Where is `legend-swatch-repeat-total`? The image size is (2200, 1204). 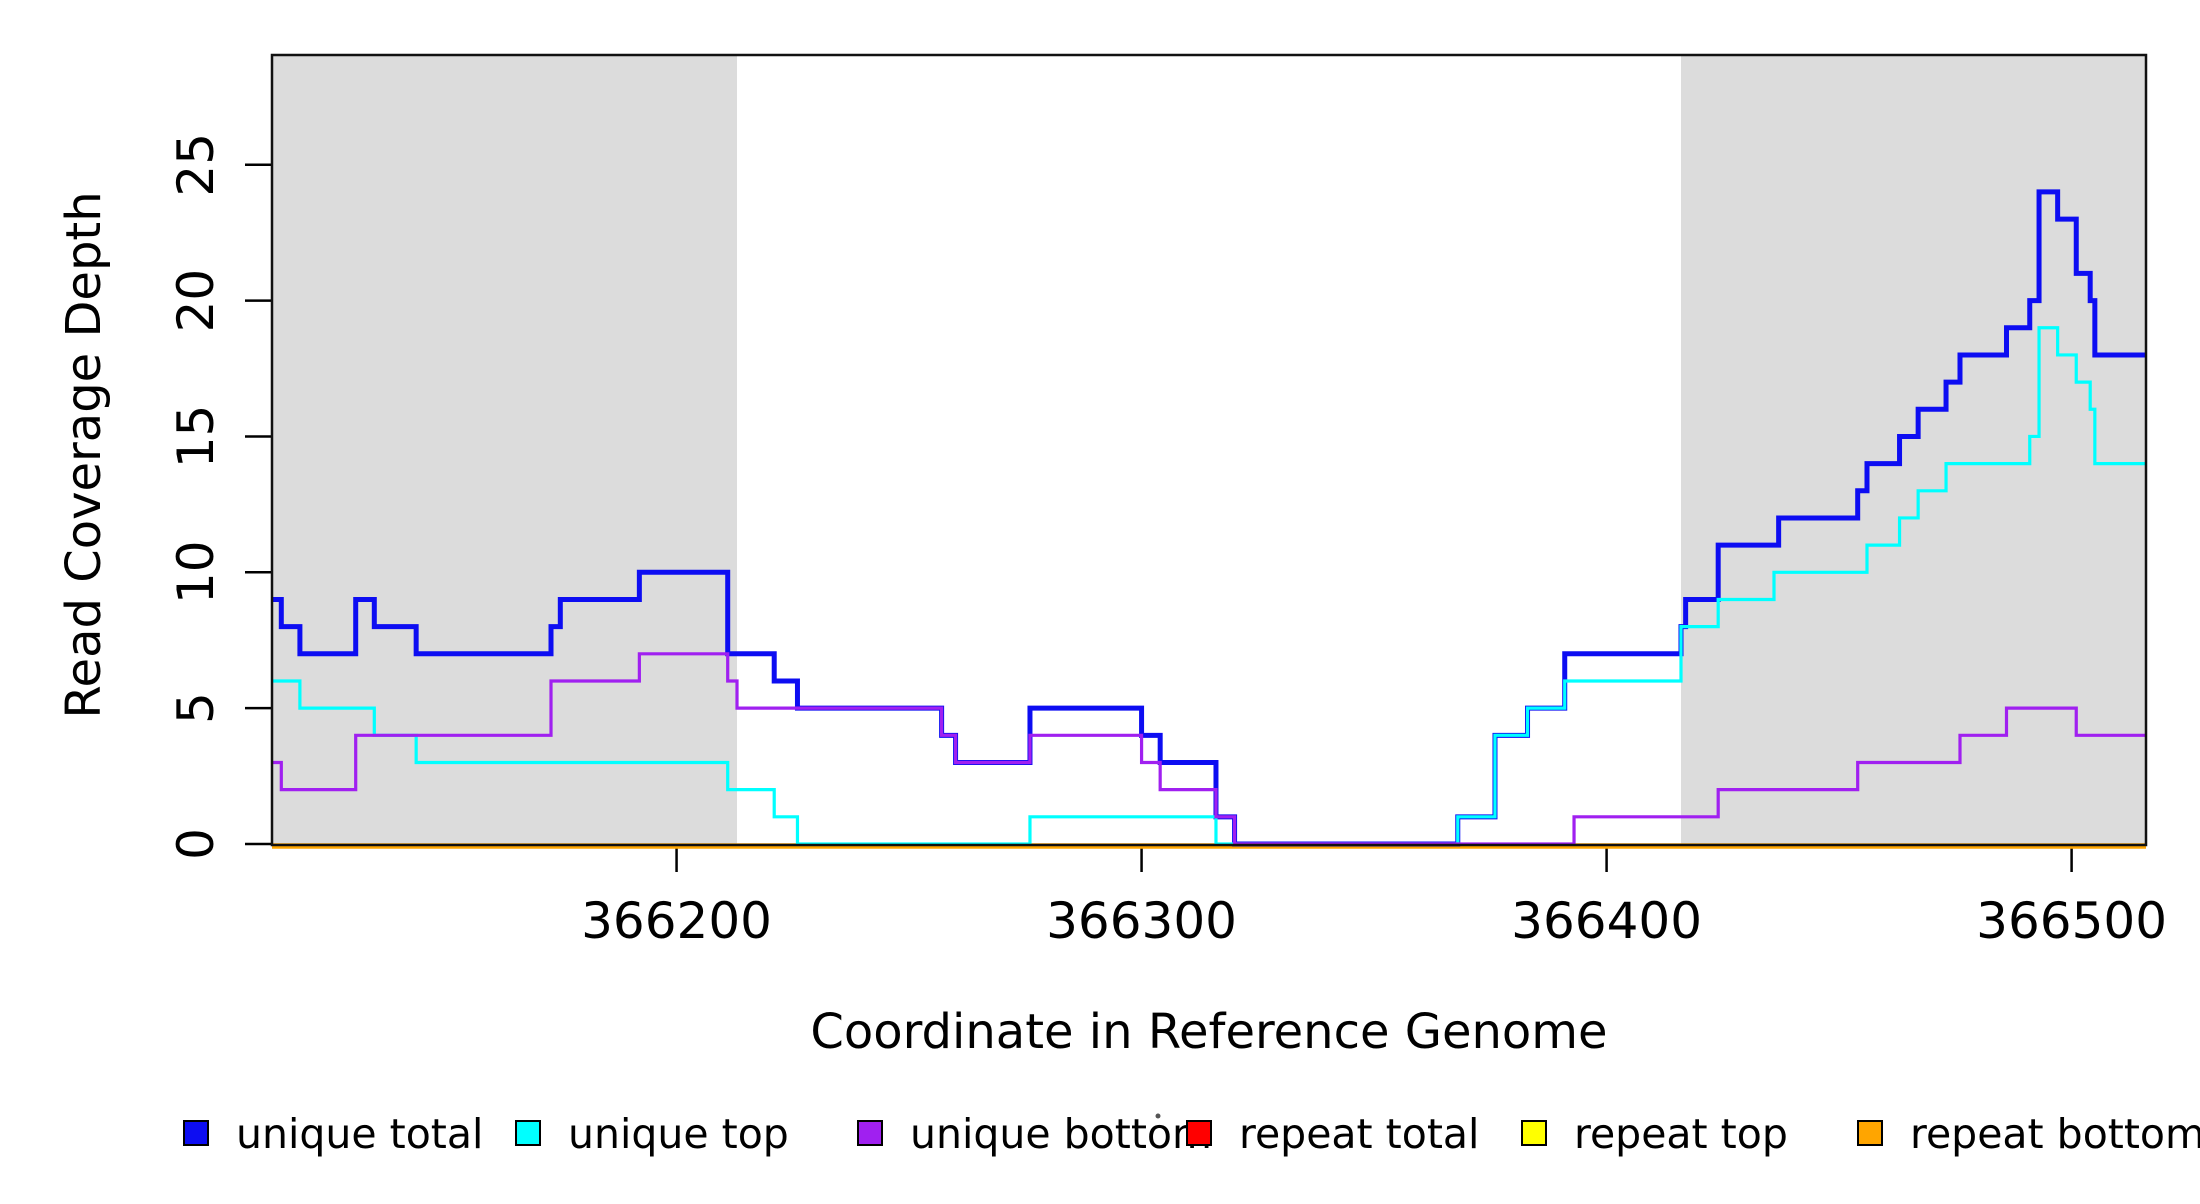 legend-swatch-repeat-total is located at coordinates (1199, 1133).